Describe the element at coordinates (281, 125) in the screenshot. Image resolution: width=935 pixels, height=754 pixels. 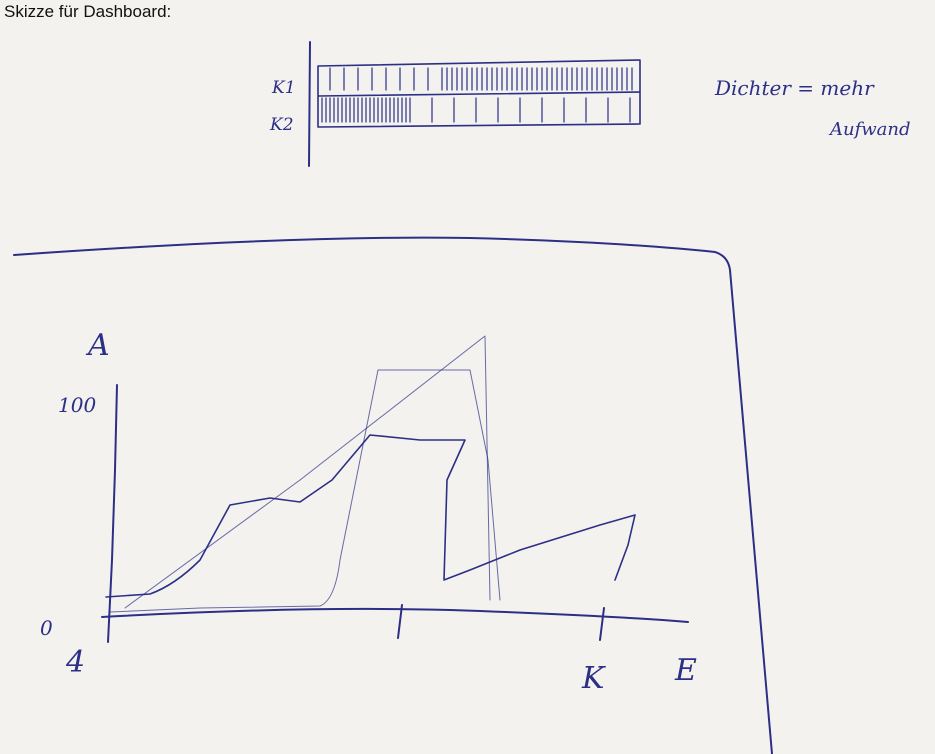
I see `row-label: K2` at that location.